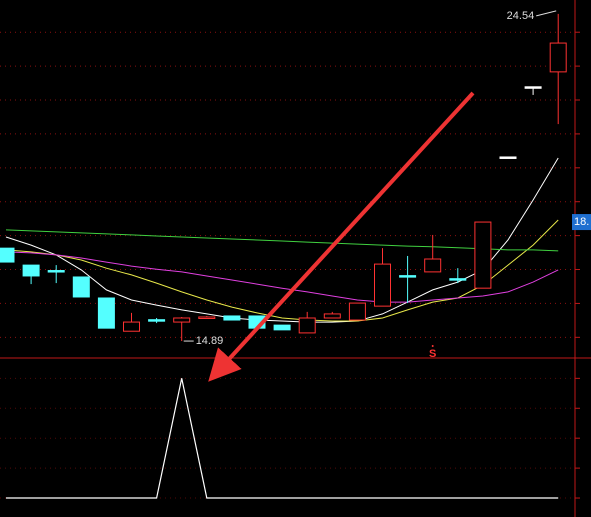 The height and width of the screenshot is (517, 591). Describe the element at coordinates (432, 354) in the screenshot. I see `signal-label: S` at that location.